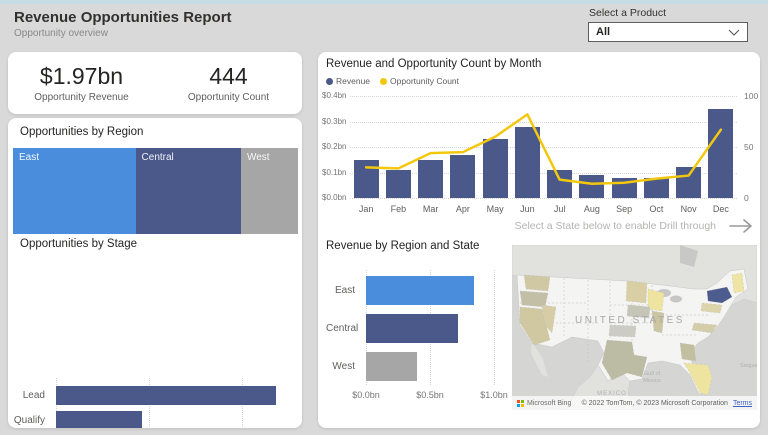 This screenshot has width=768, height=435. I want to click on stage-chart-title: Opportunities by Stage, so click(78, 244).